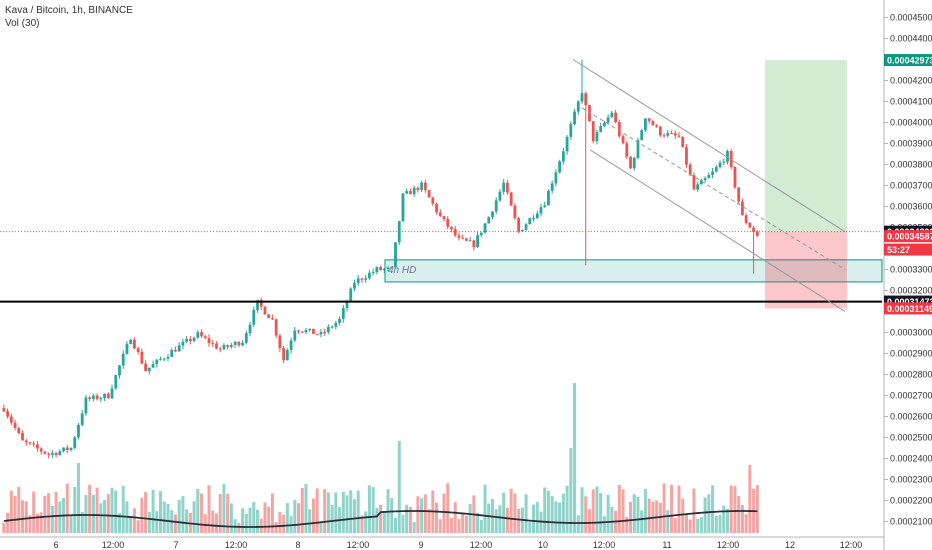 This screenshot has width=932, height=550. I want to click on take-profit-area, so click(806, 146).